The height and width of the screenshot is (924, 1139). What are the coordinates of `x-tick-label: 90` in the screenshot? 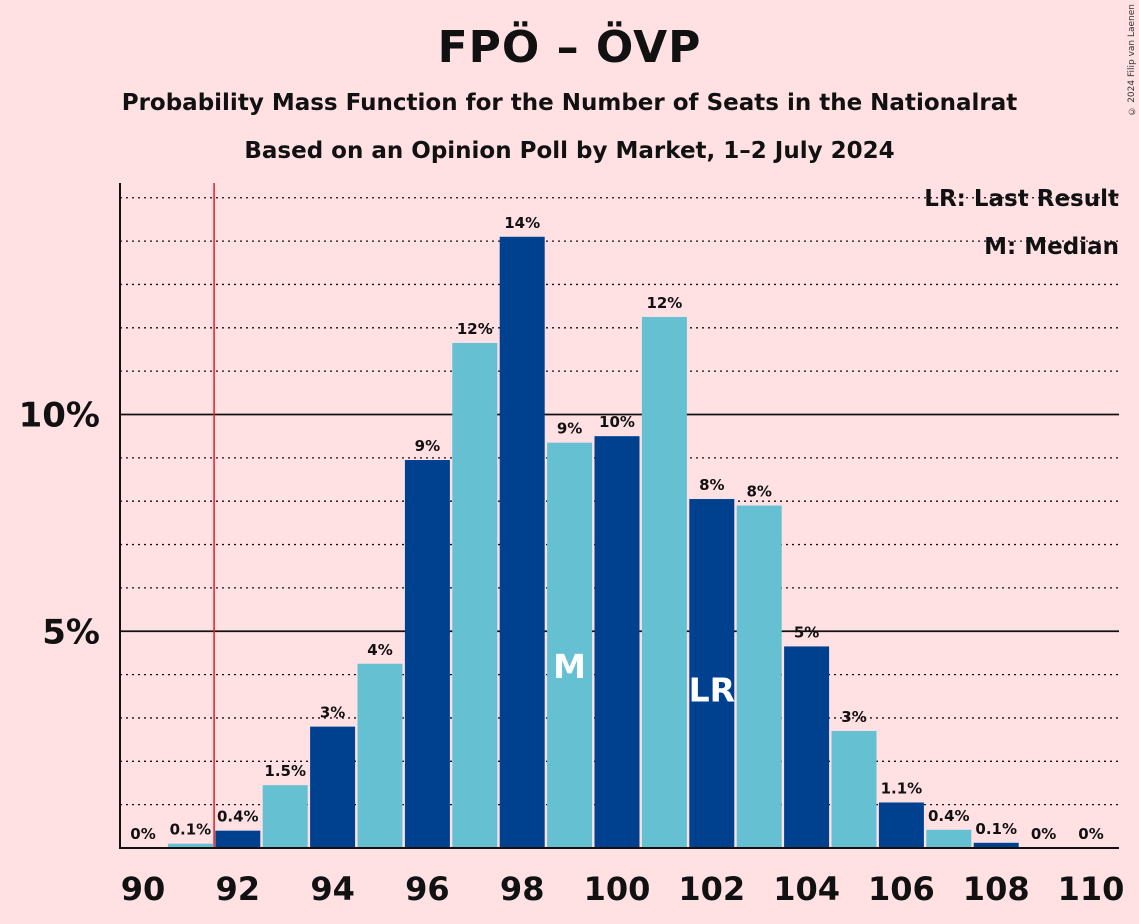 It's located at (143, 889).